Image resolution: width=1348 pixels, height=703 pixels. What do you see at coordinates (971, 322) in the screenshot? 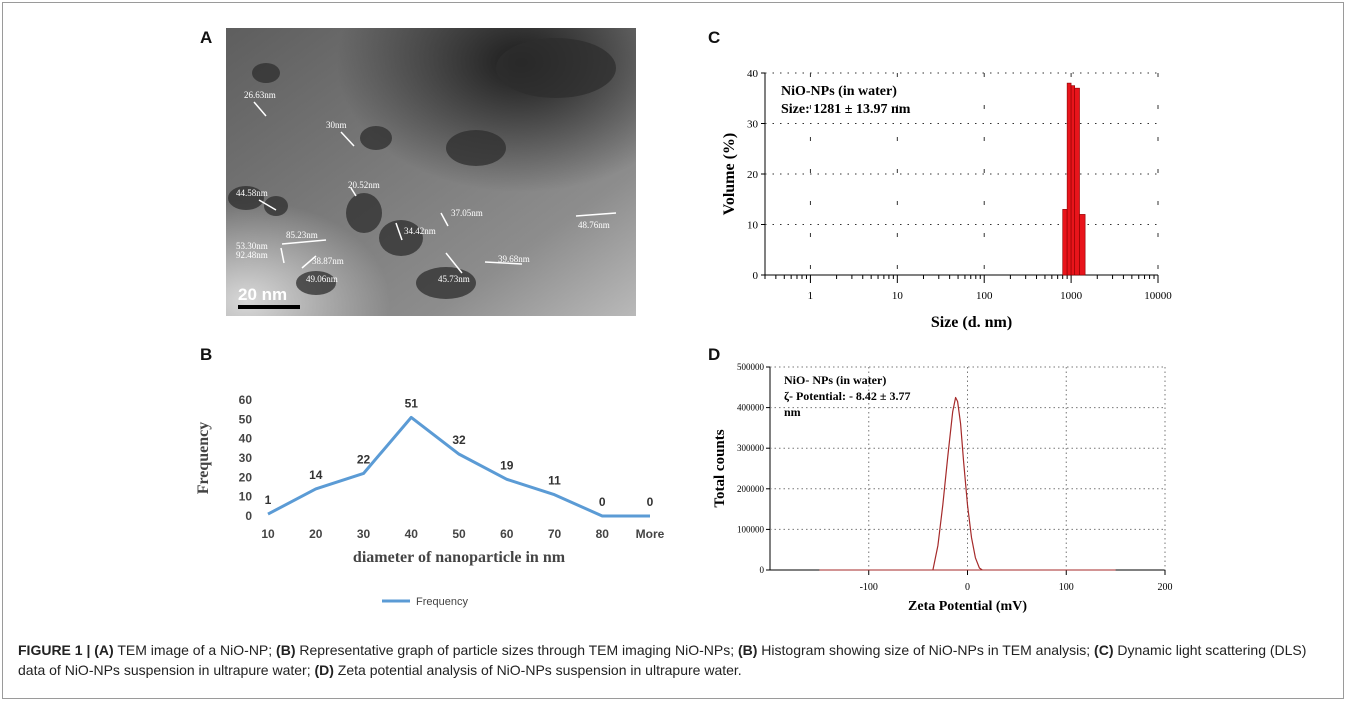
I see `x-axis-label-c: Size (d. nm)` at bounding box center [971, 322].